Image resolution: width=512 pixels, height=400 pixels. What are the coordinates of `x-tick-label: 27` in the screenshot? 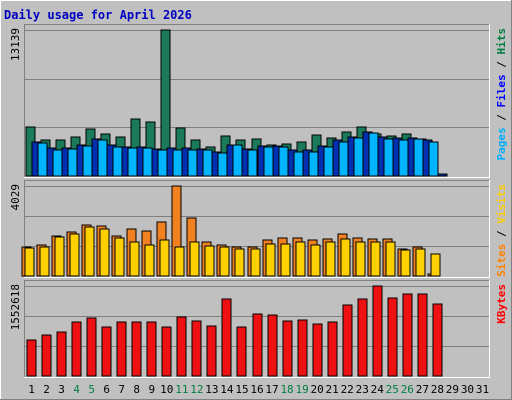 It's located at (422, 389).